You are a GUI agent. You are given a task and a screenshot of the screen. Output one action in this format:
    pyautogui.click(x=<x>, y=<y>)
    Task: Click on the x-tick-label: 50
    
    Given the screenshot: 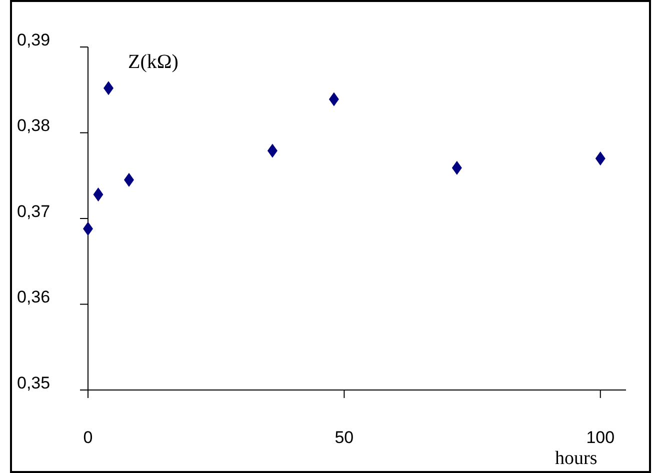 What is the action you would take?
    pyautogui.click(x=344, y=437)
    